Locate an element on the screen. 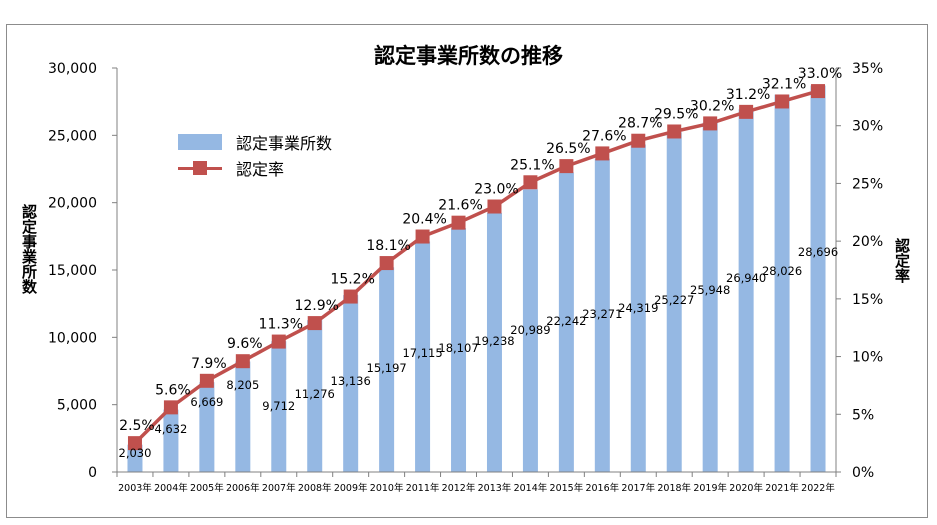 The height and width of the screenshot is (525, 937). y-right-tick-label-4: 20% is located at coordinates (867, 242).